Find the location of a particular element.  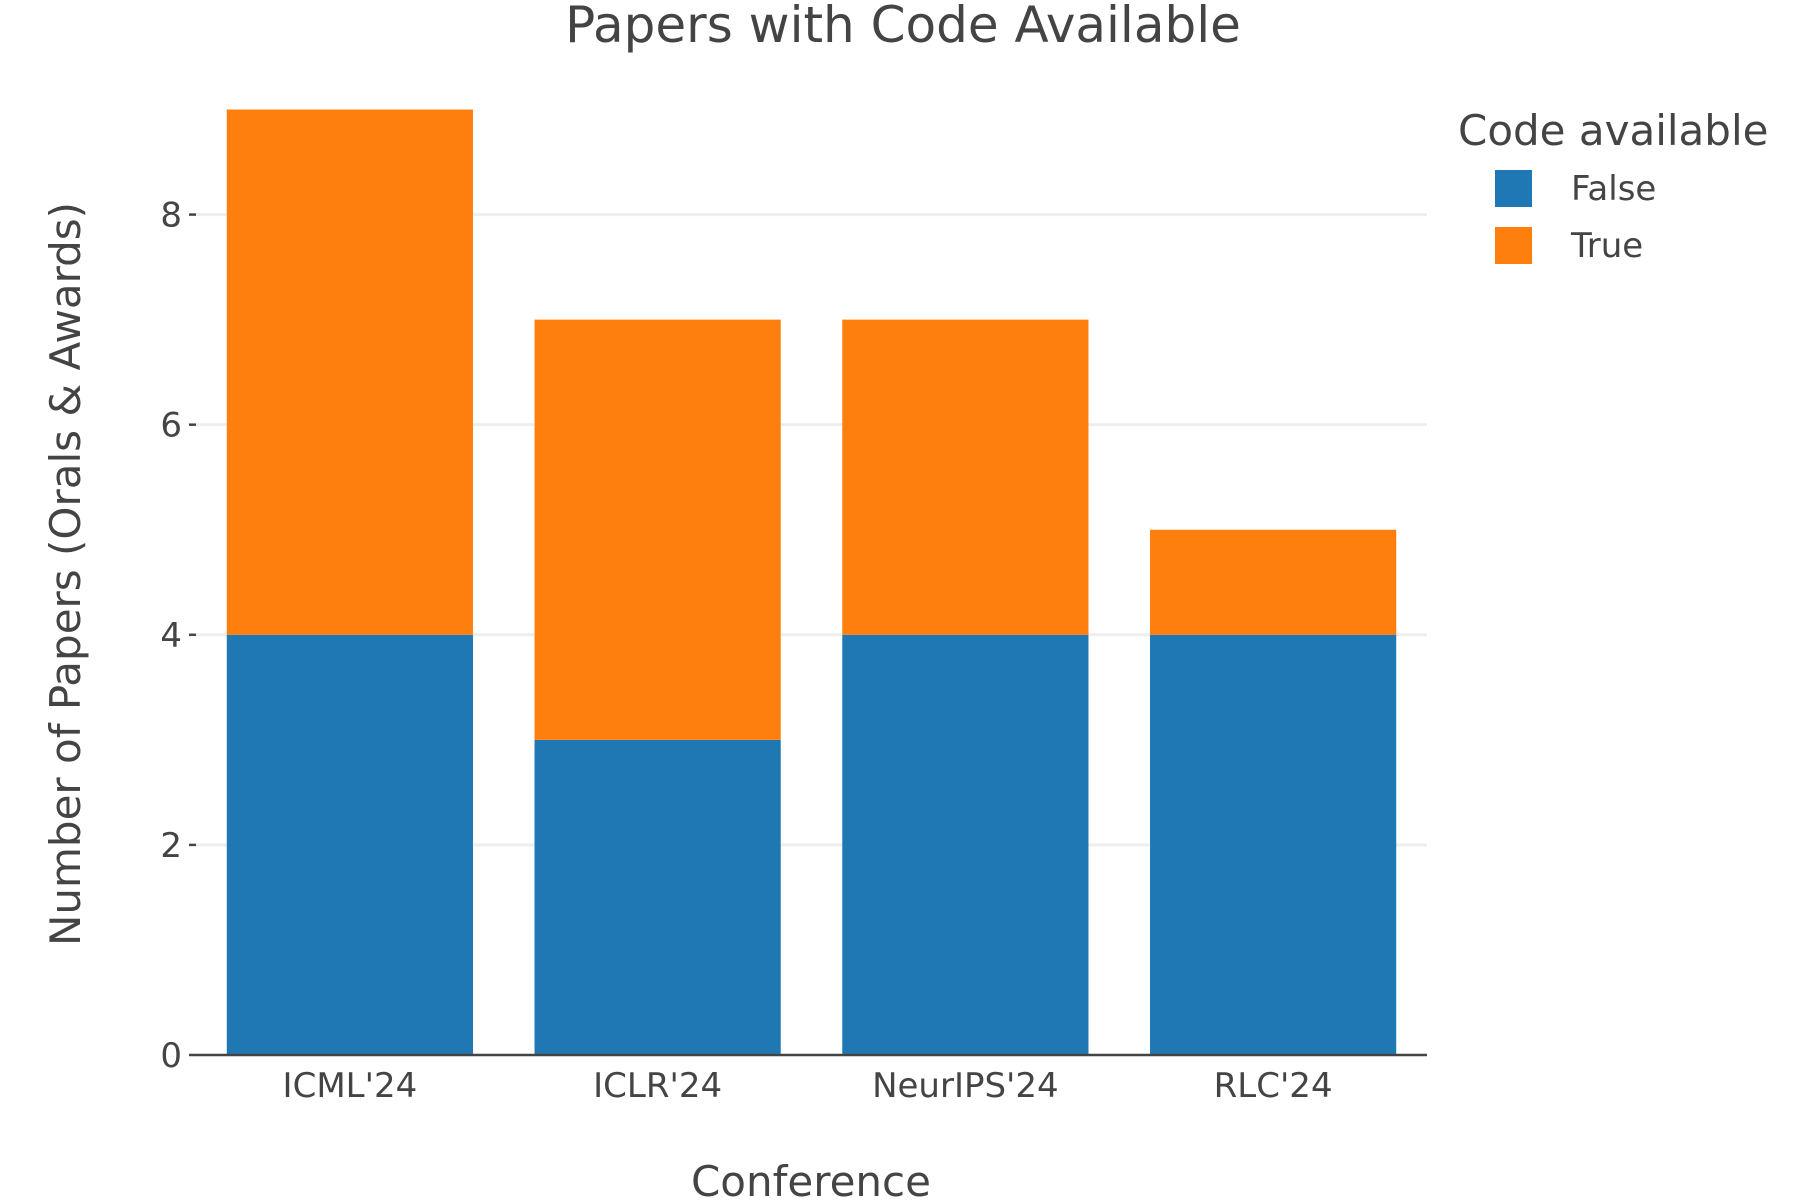

legend-swatch-false is located at coordinates (1513, 188).